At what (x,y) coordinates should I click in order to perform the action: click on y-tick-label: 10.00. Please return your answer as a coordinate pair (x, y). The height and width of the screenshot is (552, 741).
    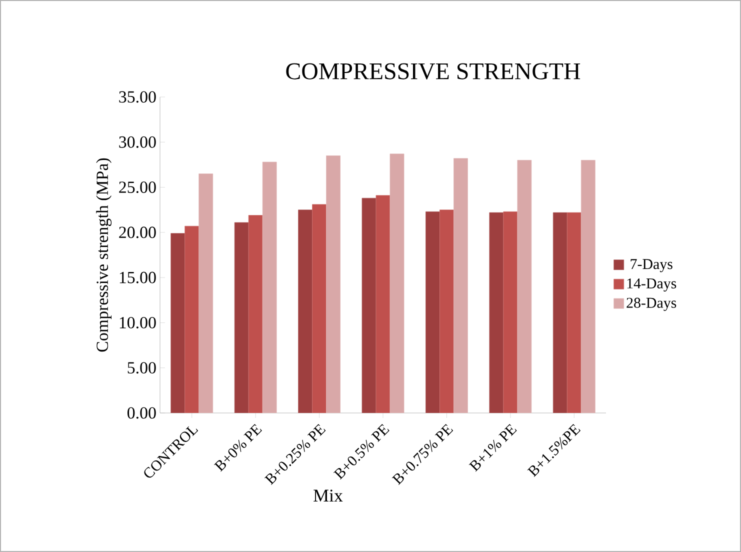
    Looking at the image, I should click on (138, 322).